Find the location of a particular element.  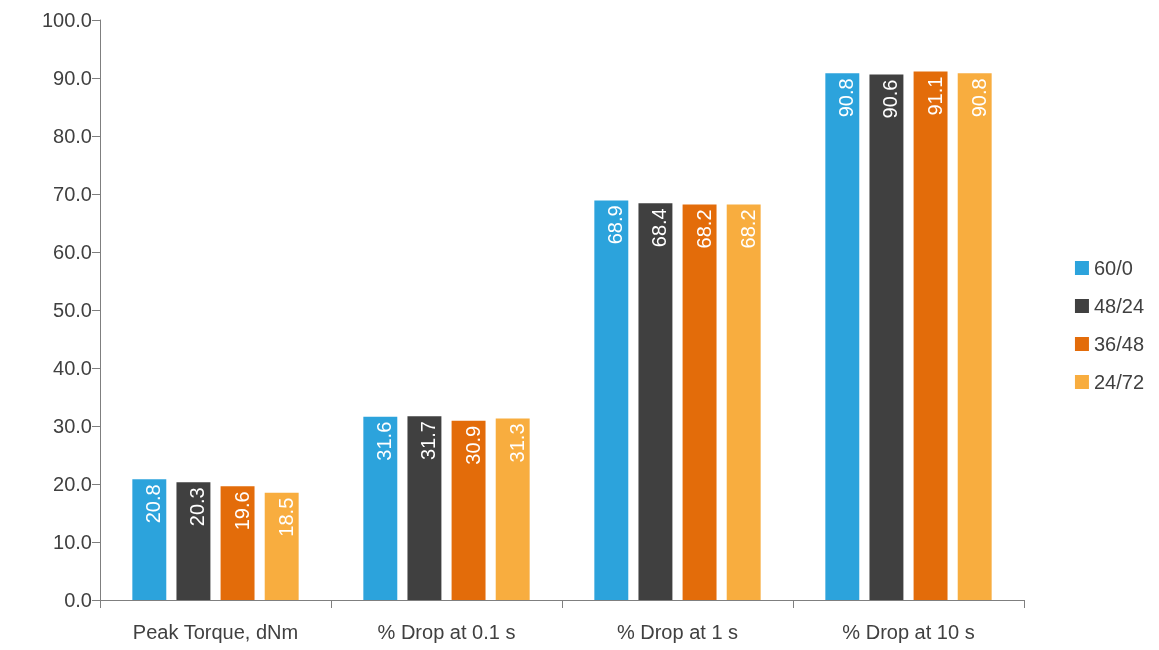

y-tick-label: 40.0 is located at coordinates (72, 368).